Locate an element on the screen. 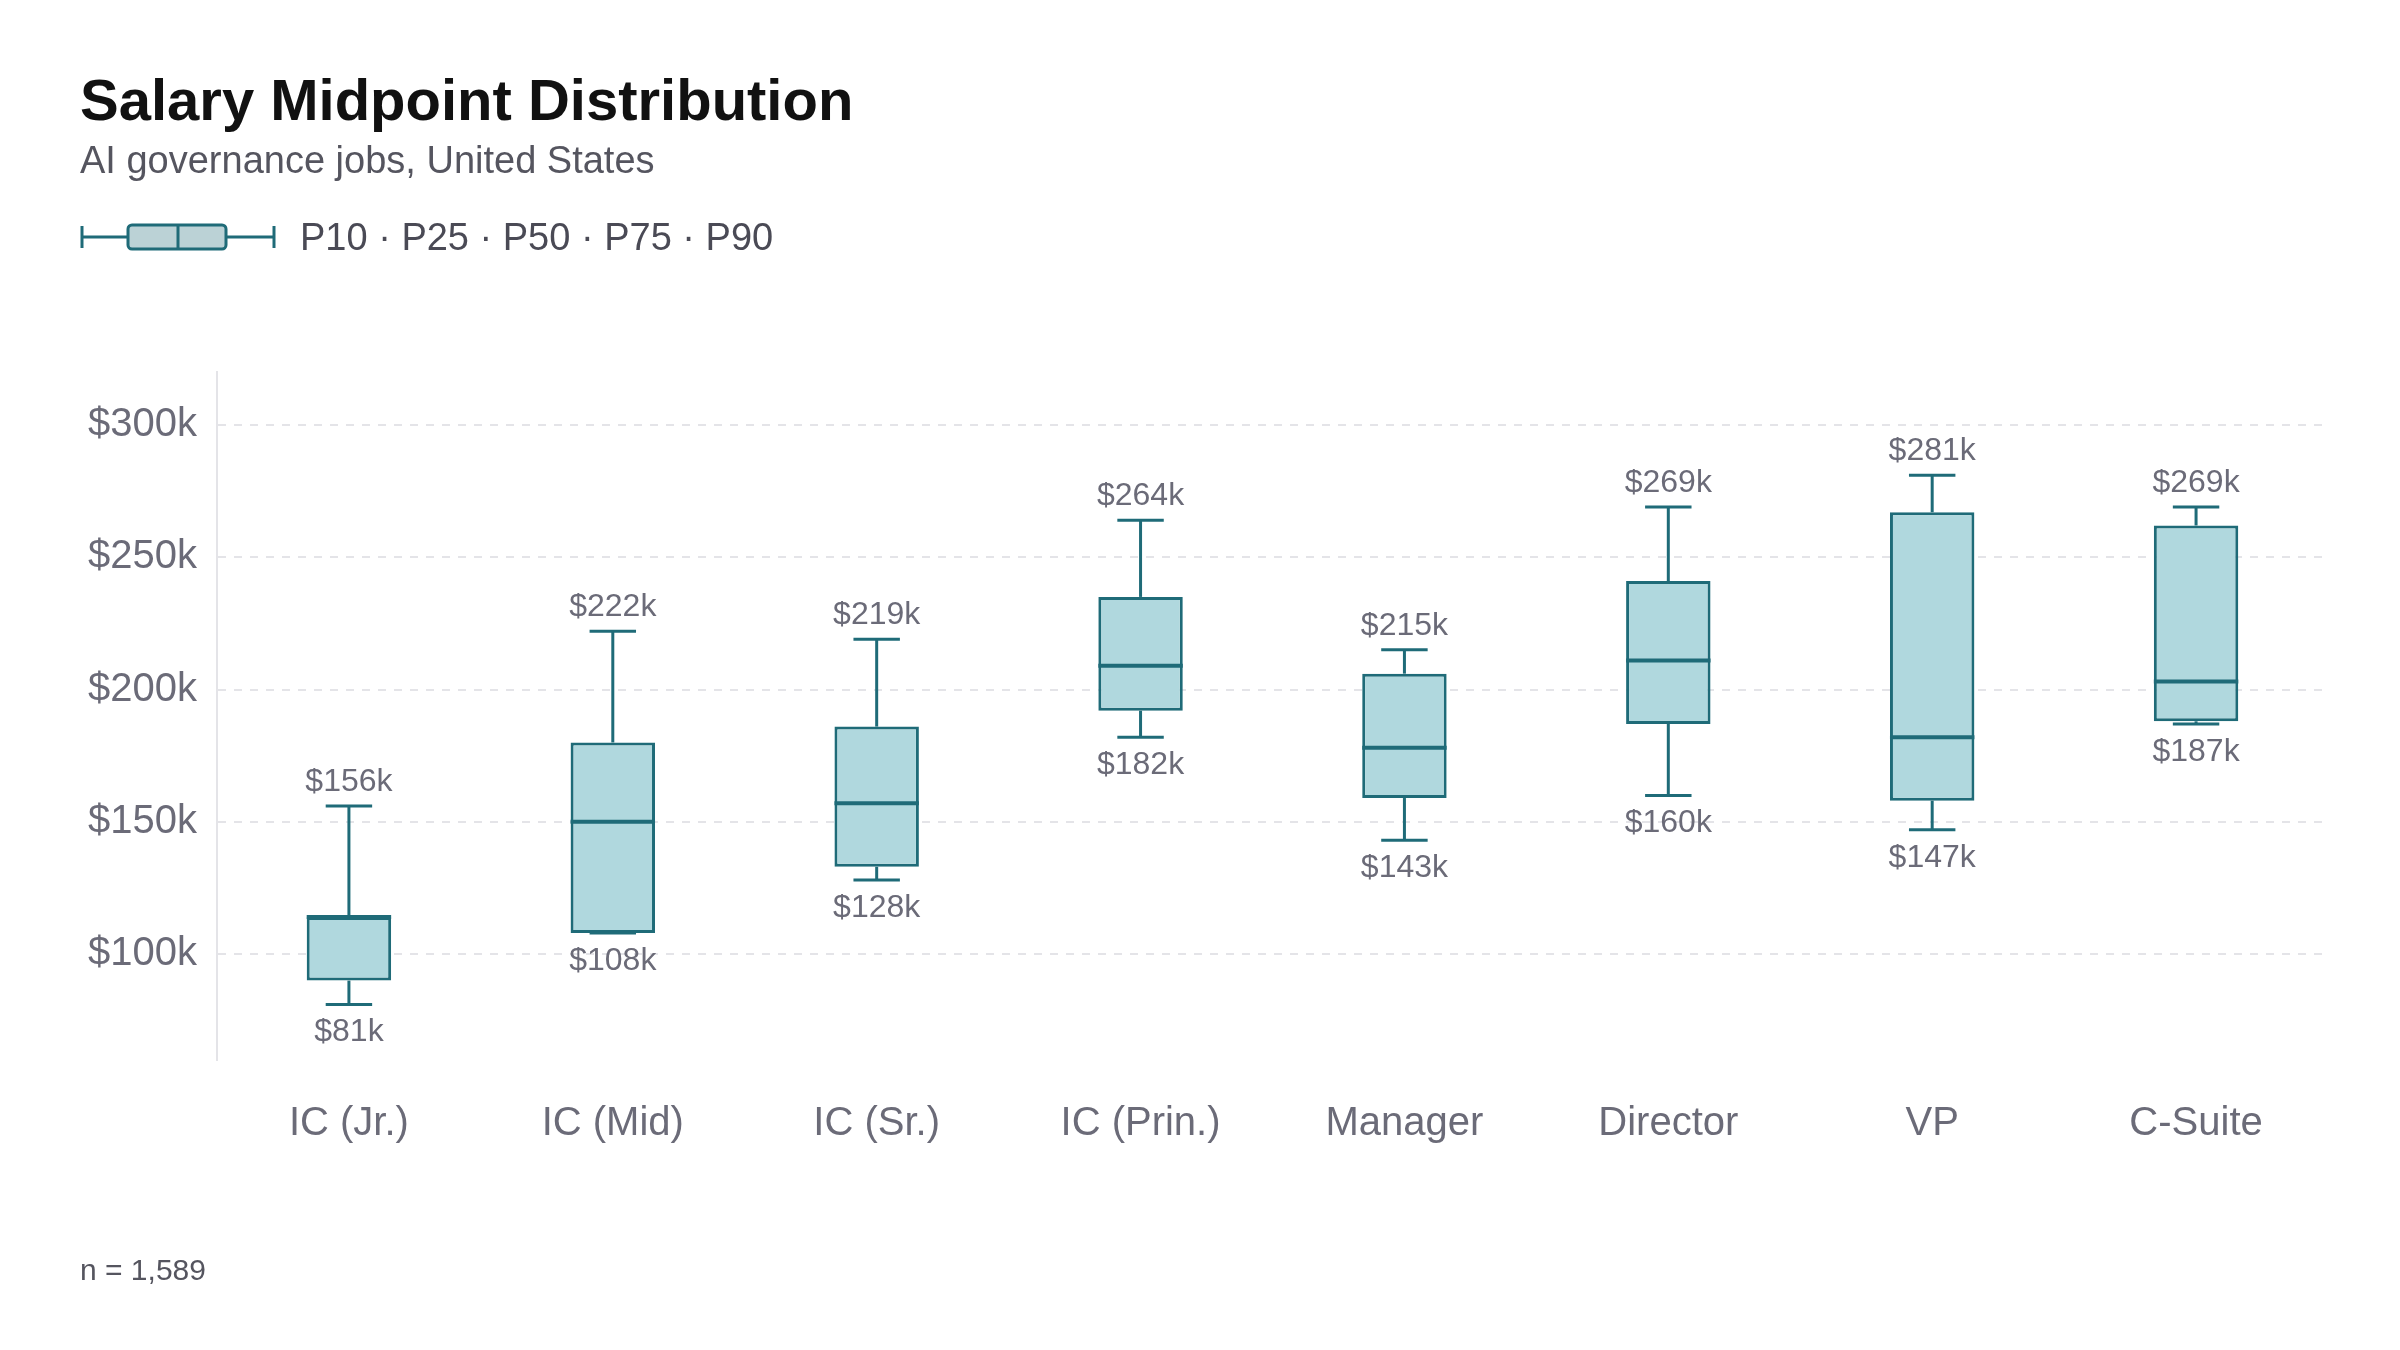  text: $219k is located at coordinates (877, 613).